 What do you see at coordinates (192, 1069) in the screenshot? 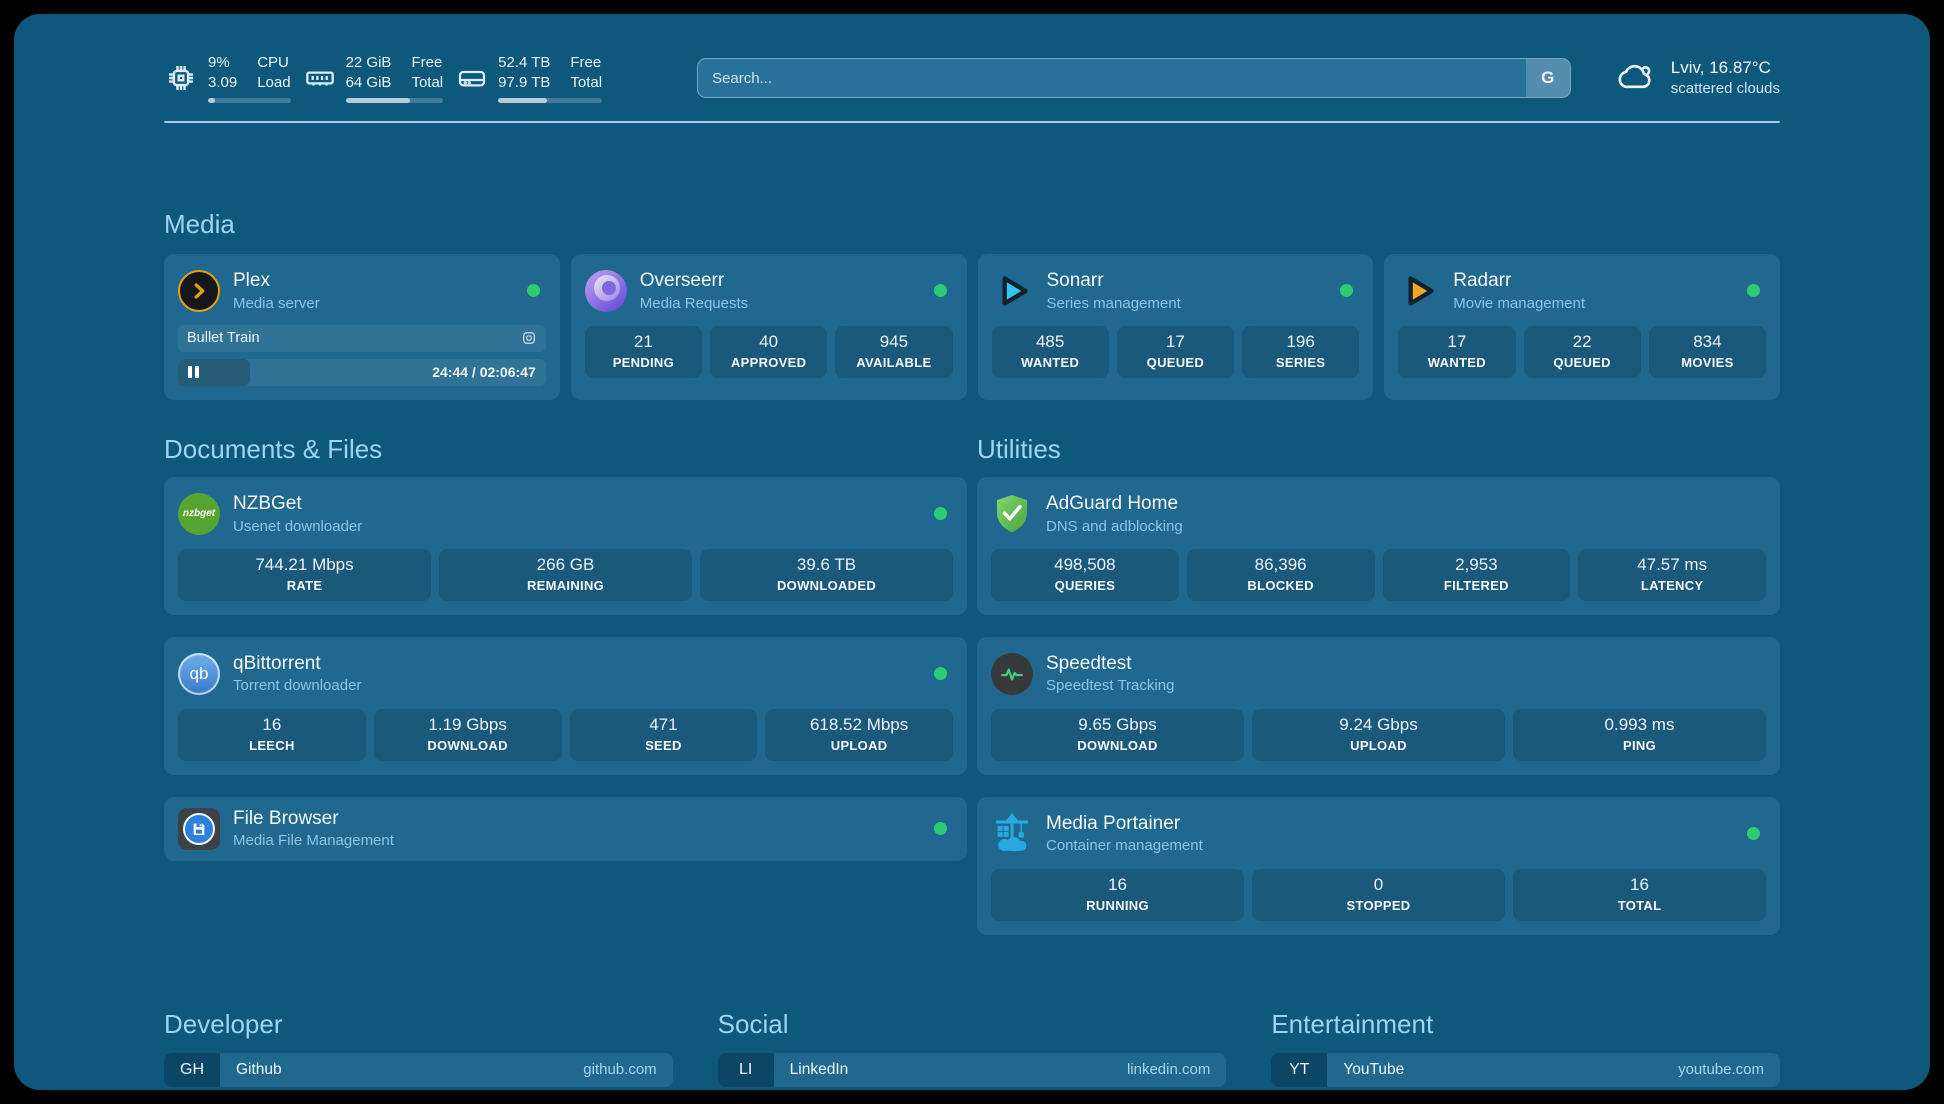
I see `bookmark-abbreviation: GH` at bounding box center [192, 1069].